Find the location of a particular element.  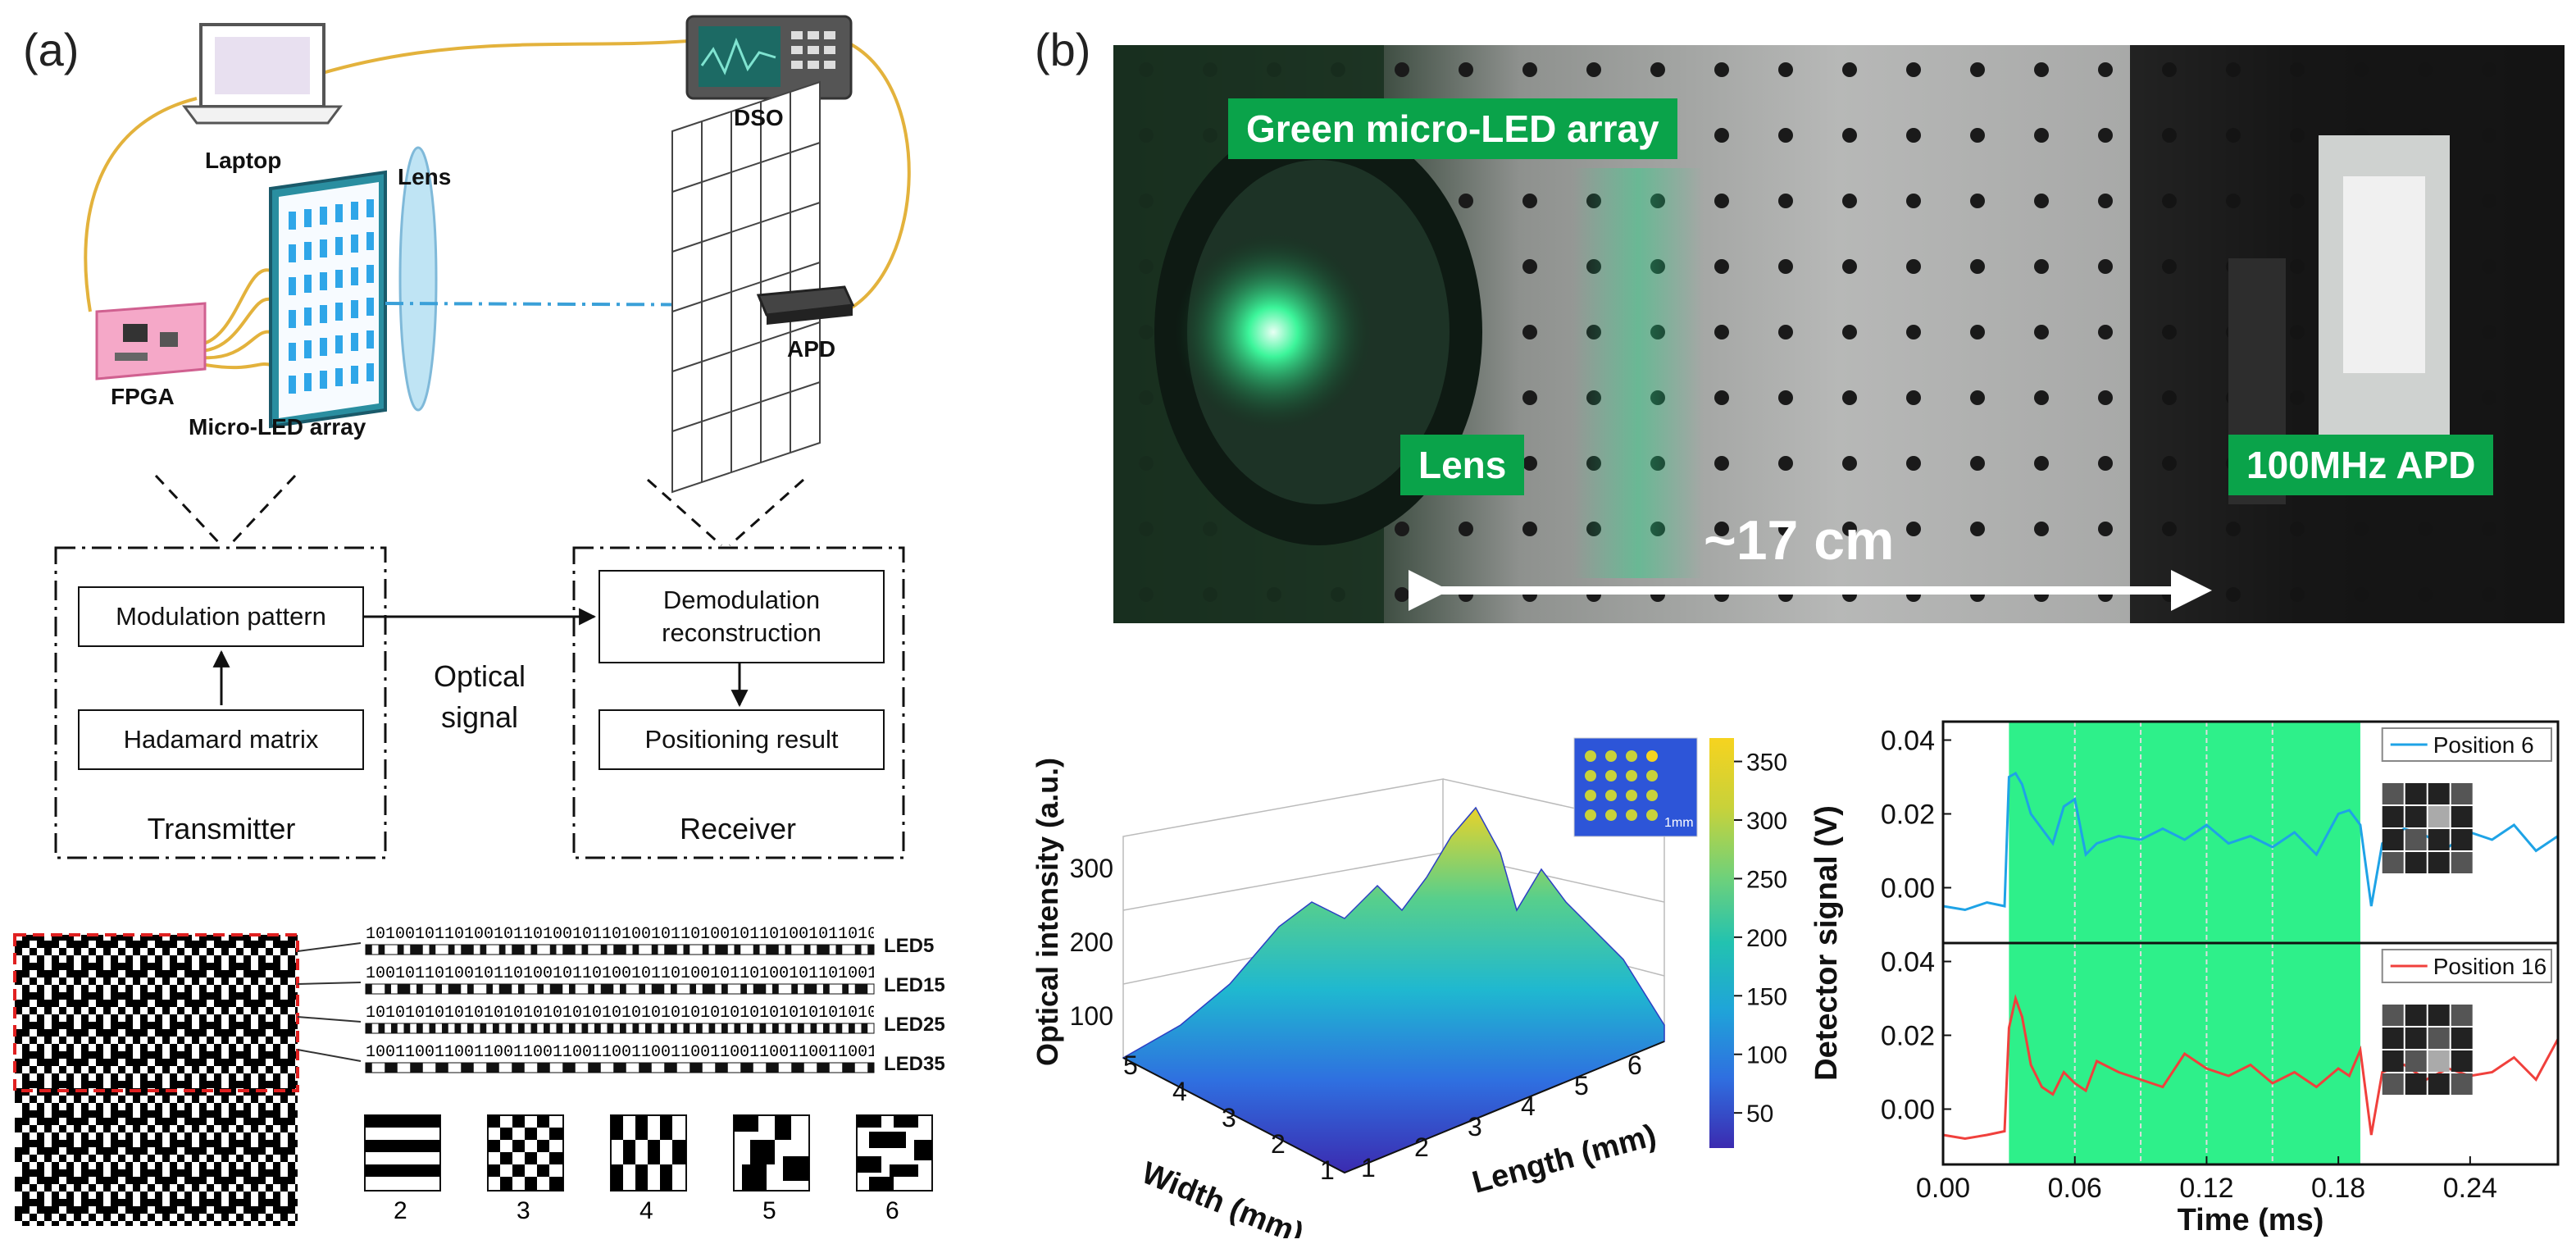

inset-scale: 1mm is located at coordinates (1679, 823).